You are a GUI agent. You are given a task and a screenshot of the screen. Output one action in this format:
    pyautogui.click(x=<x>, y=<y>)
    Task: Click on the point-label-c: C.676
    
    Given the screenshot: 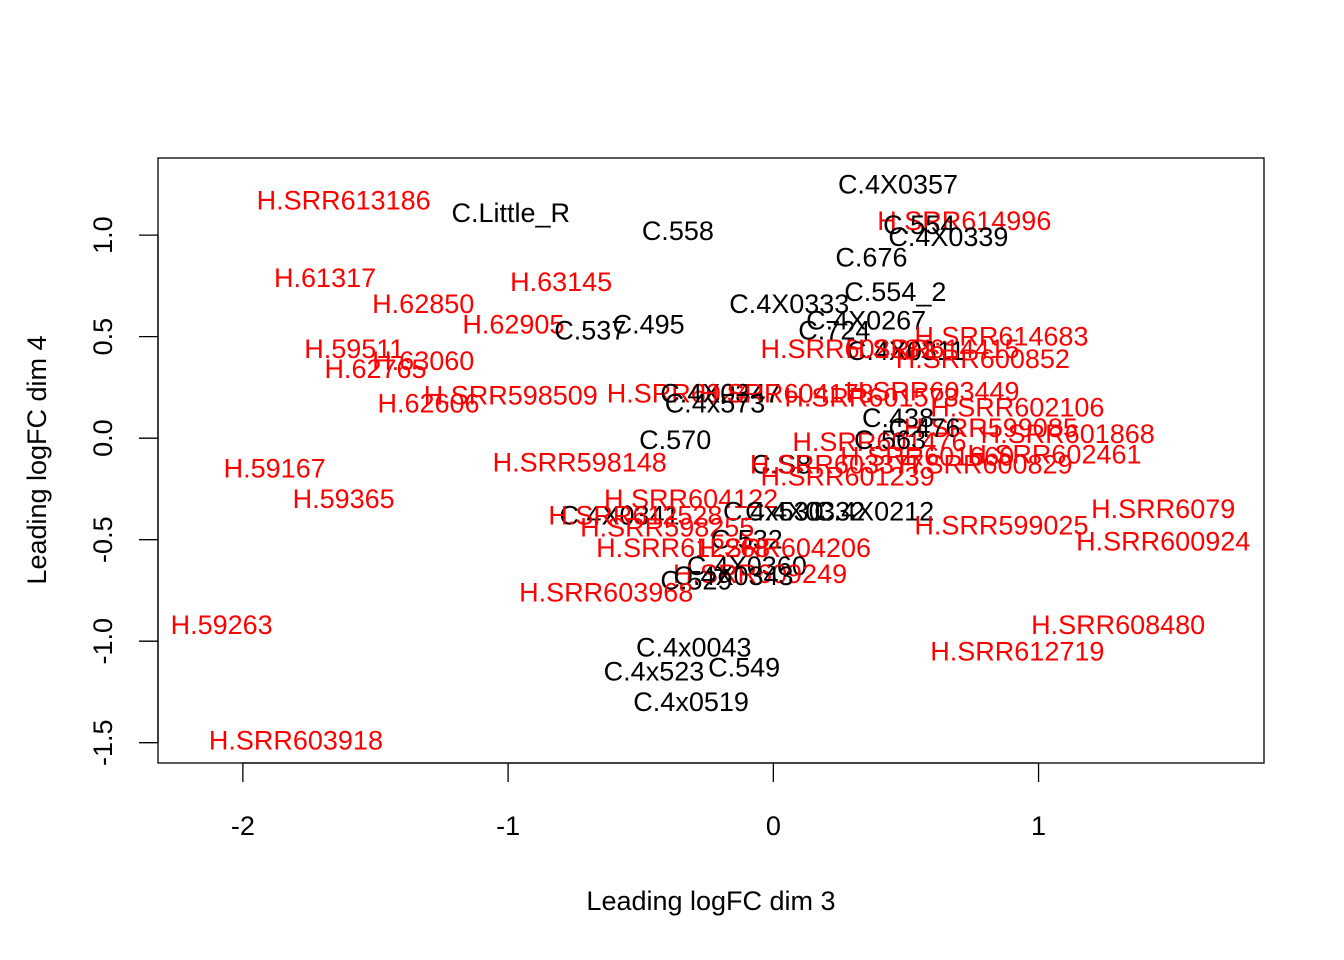 What is the action you would take?
    pyautogui.click(x=871, y=257)
    